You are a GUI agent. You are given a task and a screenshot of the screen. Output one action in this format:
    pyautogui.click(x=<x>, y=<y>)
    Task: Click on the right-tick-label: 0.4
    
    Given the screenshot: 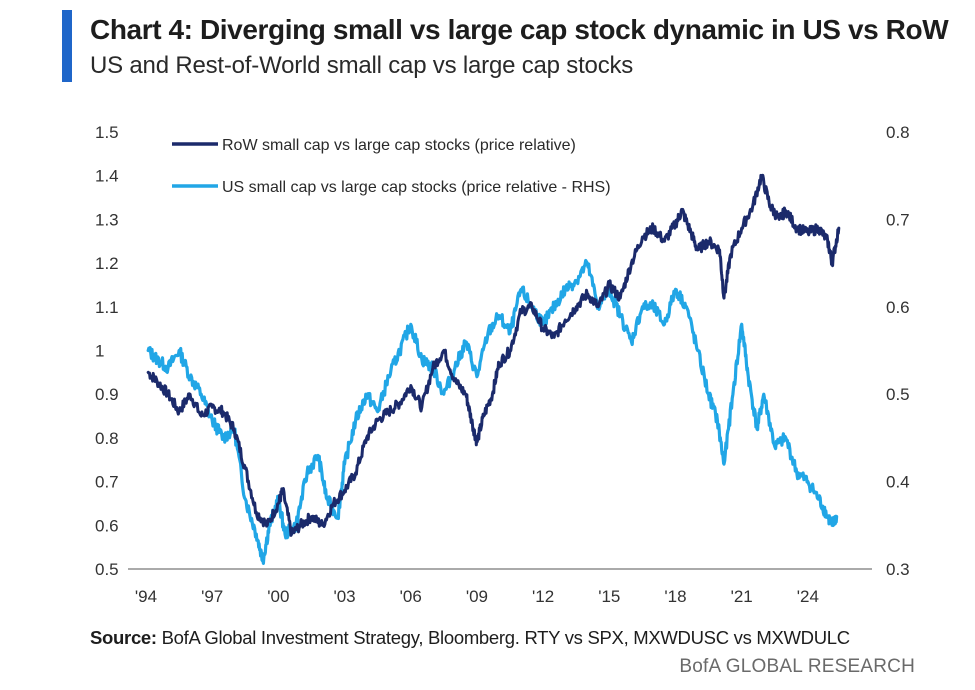 What is the action you would take?
    pyautogui.click(x=898, y=482)
    